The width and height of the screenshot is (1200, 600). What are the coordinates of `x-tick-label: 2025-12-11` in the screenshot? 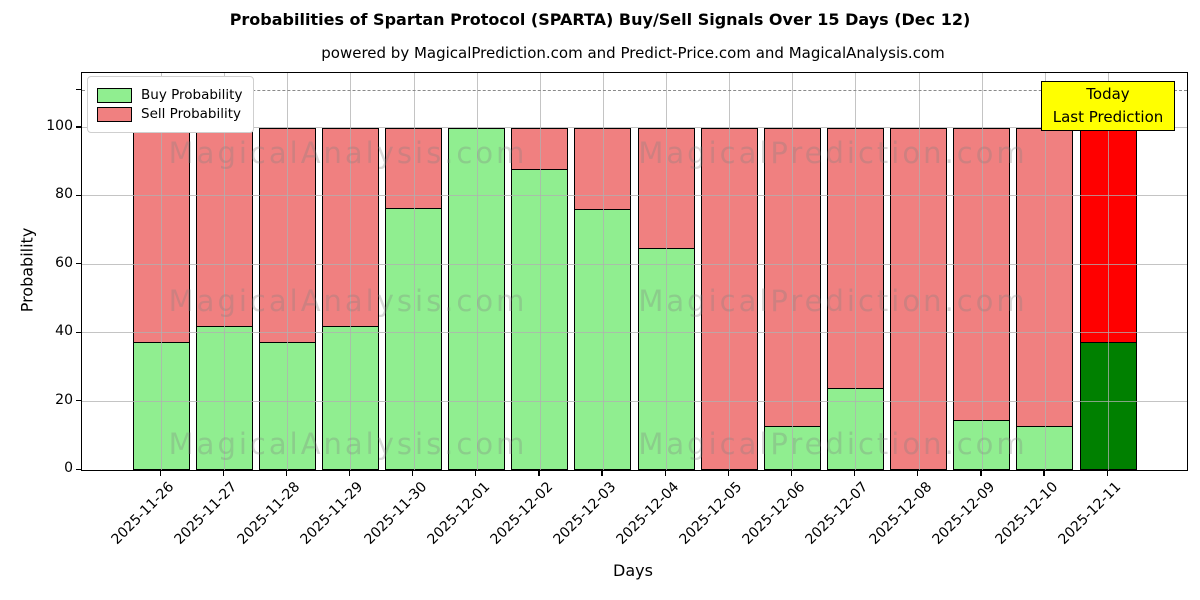 It's located at (1090, 513).